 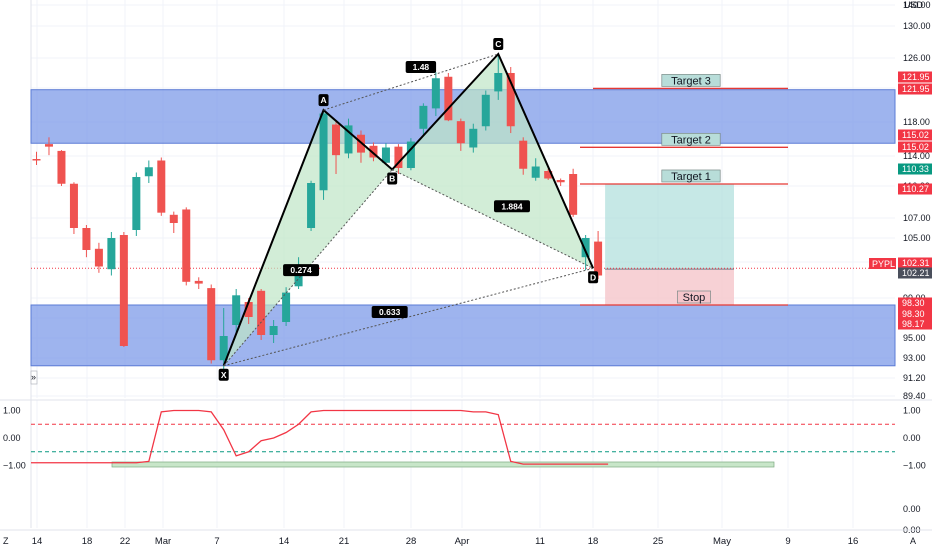 I want to click on time-tick: 18, so click(x=593, y=541).